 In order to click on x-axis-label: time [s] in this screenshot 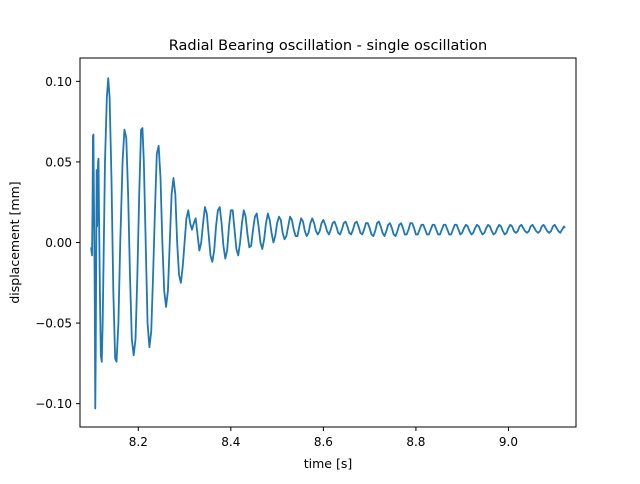, I will do `click(328, 463)`.